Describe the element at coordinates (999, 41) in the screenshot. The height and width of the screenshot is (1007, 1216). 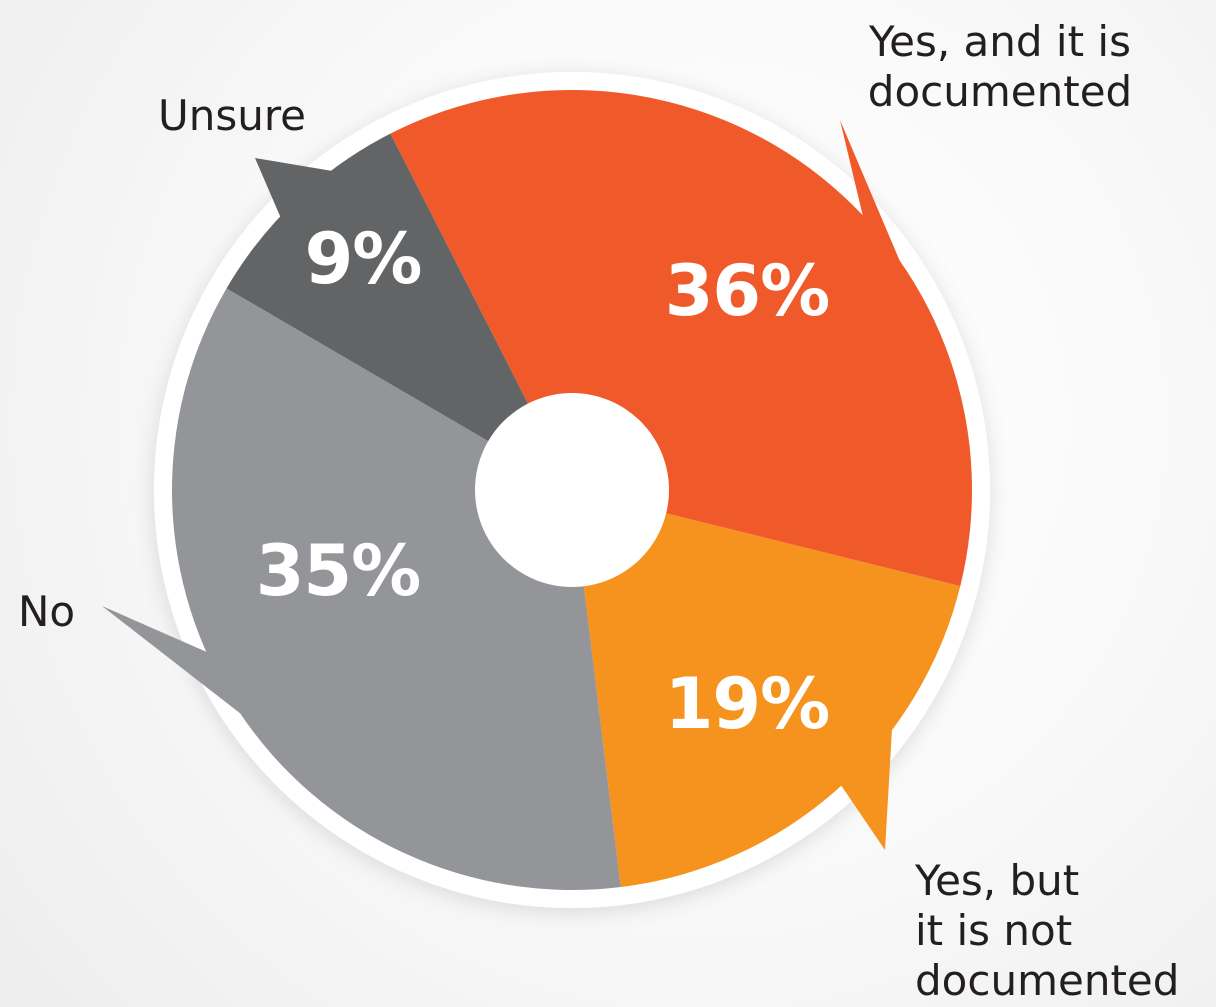
I see `category-label: Yes, and it is` at that location.